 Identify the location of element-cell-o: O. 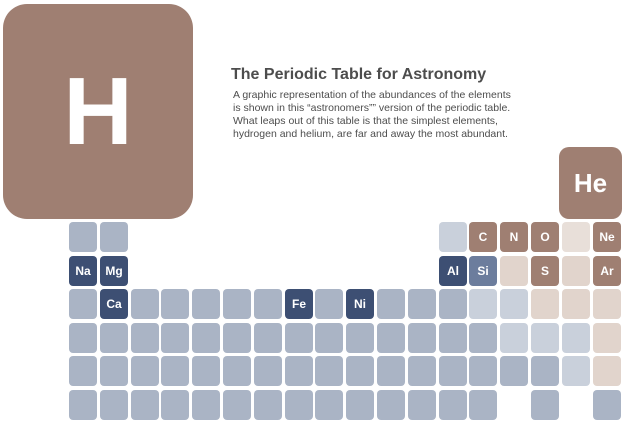
(545, 237).